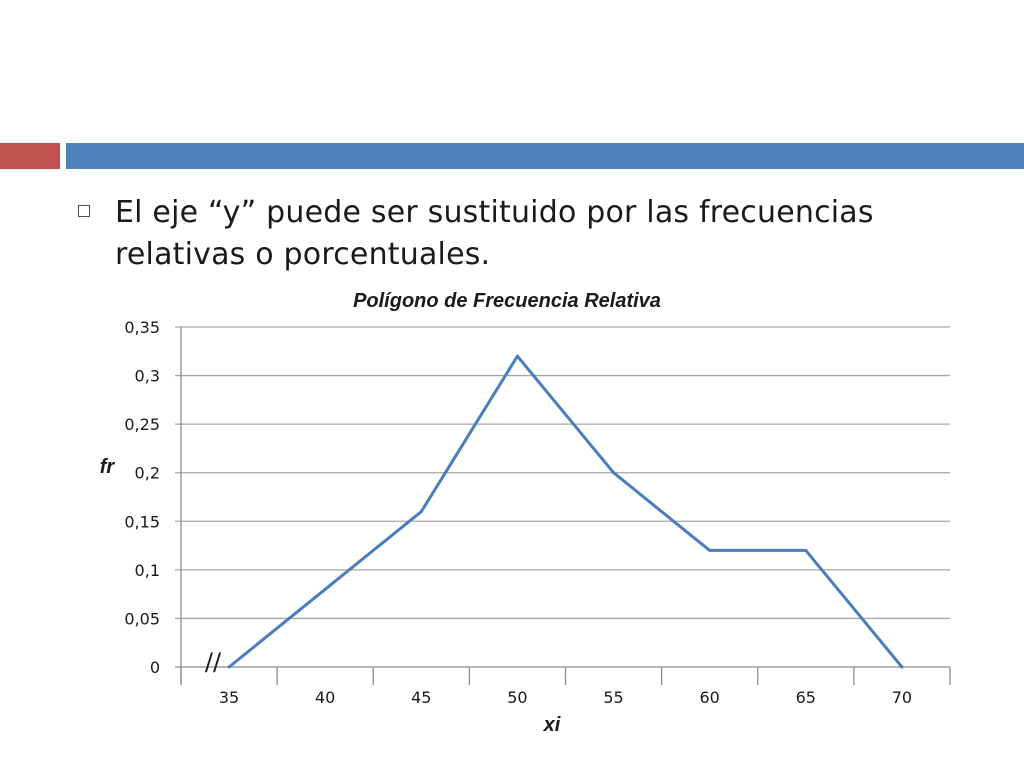  I want to click on chart-title: Polígono de Frecuencia Relativa, so click(507, 301).